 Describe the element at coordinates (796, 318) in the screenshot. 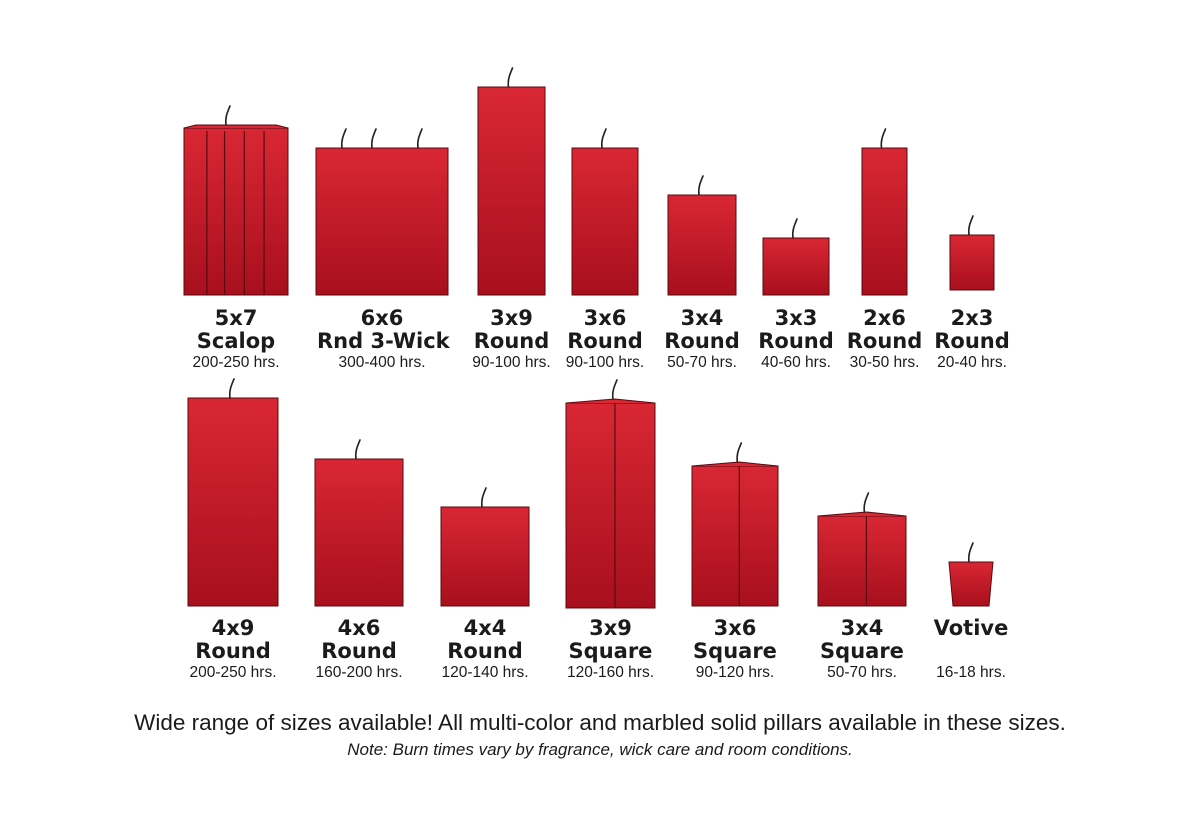

I see `candle-size: 3x3` at that location.